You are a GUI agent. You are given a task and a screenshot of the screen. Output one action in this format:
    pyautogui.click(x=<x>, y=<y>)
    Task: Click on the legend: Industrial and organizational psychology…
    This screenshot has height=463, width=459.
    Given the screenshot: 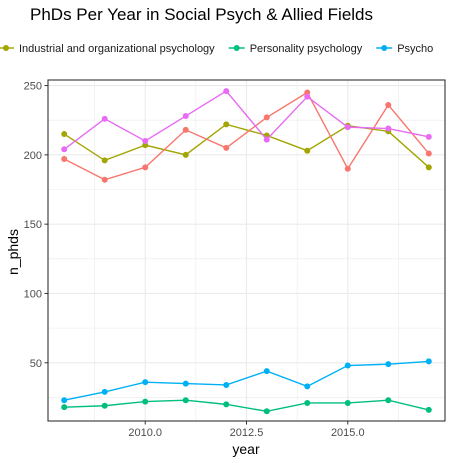 What is the action you would take?
    pyautogui.click(x=216, y=49)
    